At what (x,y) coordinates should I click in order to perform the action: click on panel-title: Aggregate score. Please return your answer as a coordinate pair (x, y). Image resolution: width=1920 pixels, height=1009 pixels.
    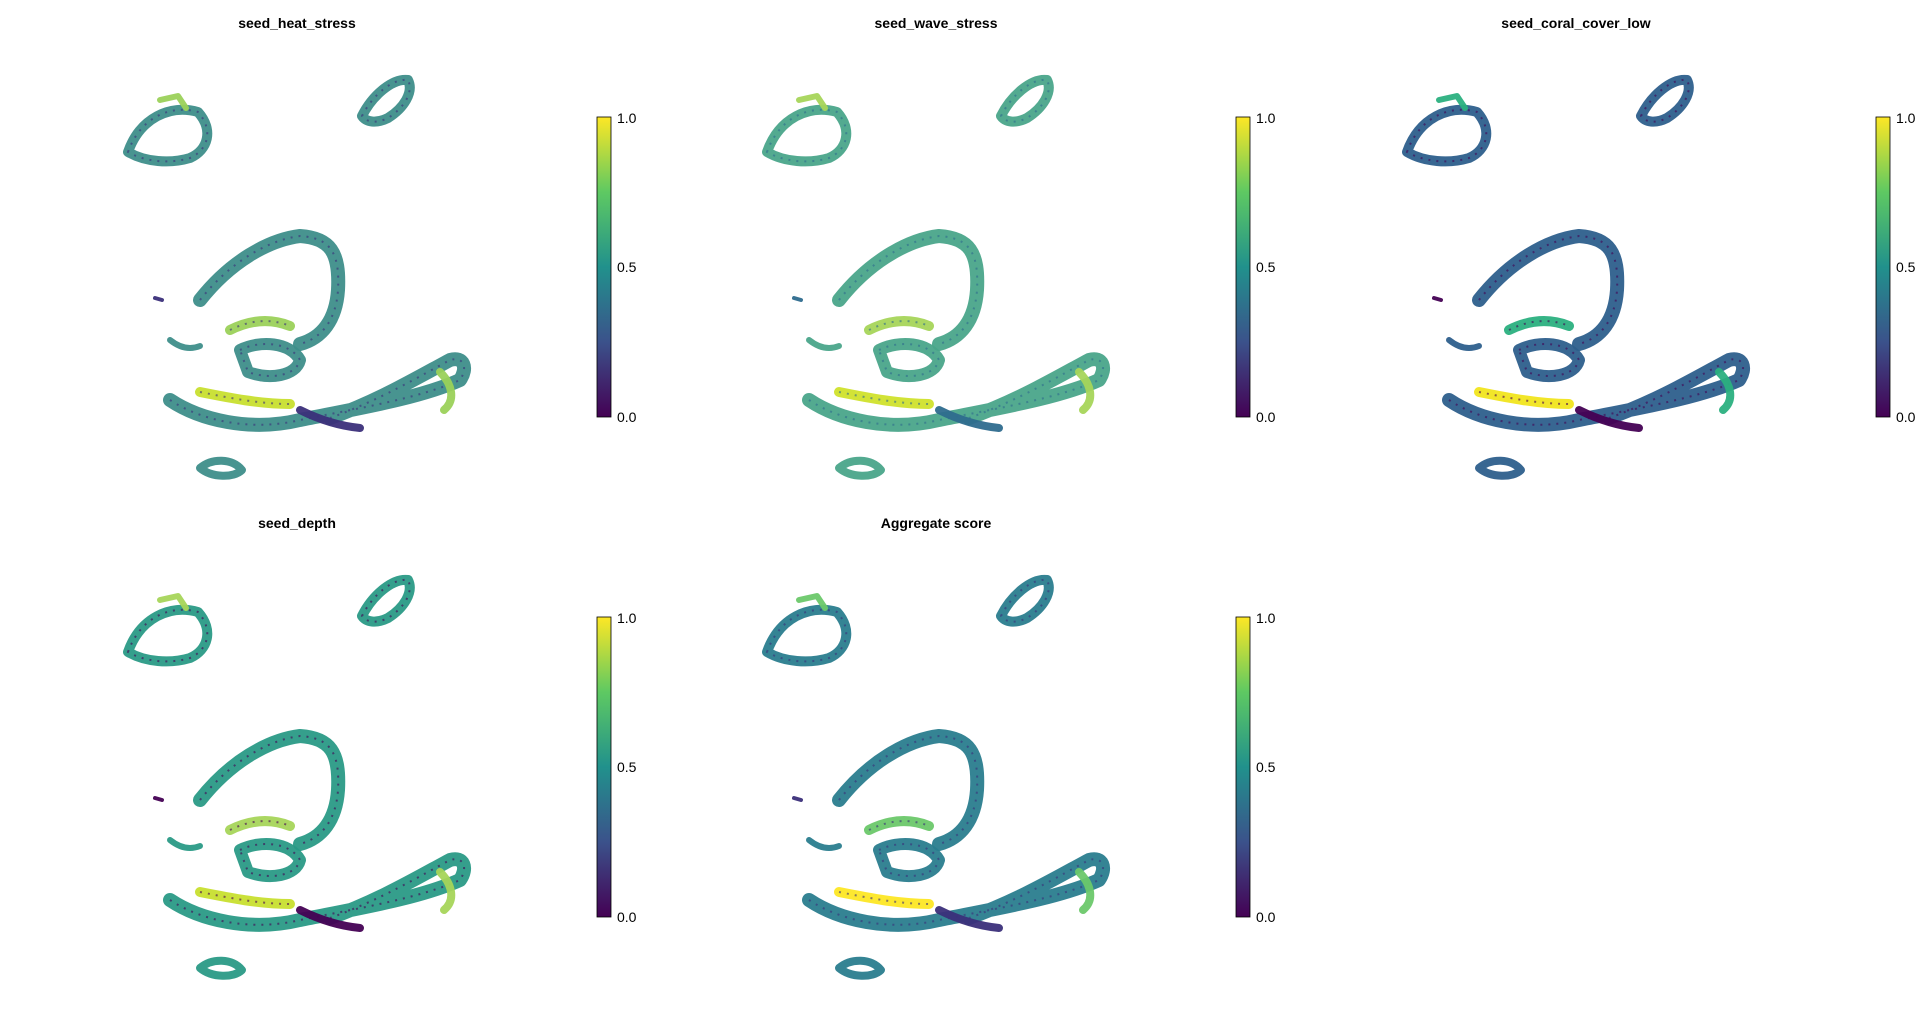
    Looking at the image, I should click on (936, 523).